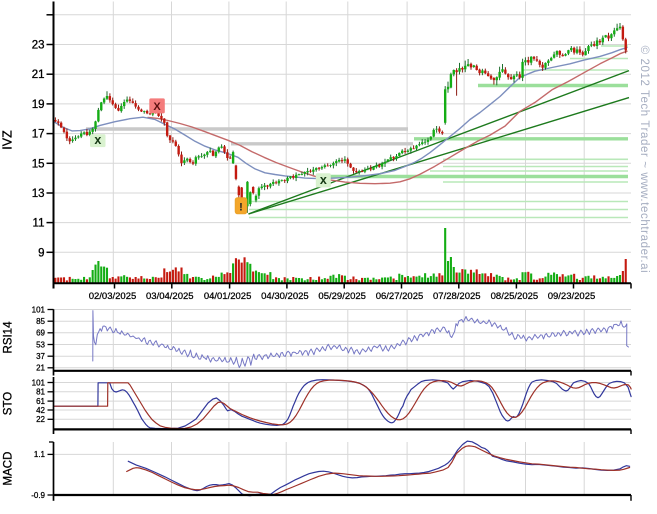 The image size is (657, 514). Describe the element at coordinates (9, 337) in the screenshot. I see `svg-text: RSI14` at that location.